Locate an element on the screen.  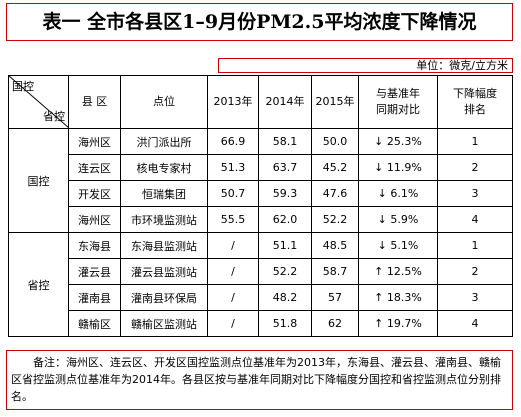
cell: 市环境监测站 is located at coordinates (164, 219).